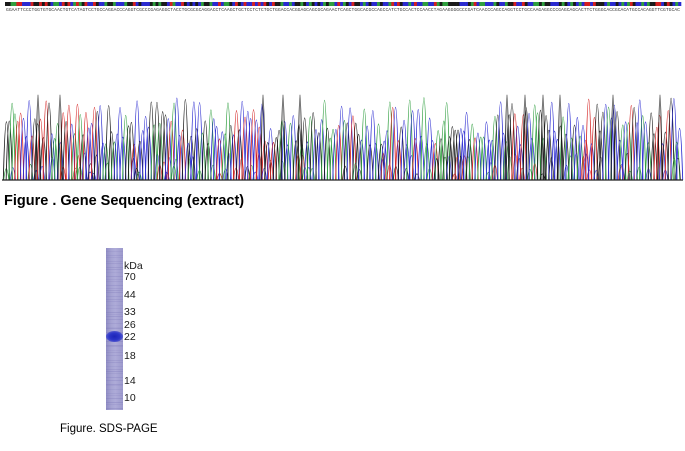  Describe the element at coordinates (343, 4) in the screenshot. I see `base-call-strip` at that location.